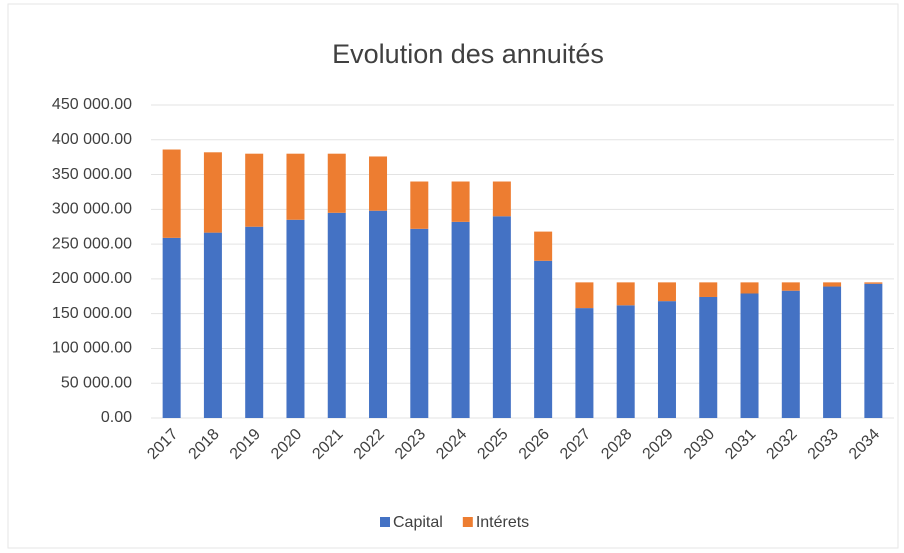 The width and height of the screenshot is (904, 553). Describe the element at coordinates (468, 54) in the screenshot. I see `chart-title: Evolution des annuités` at that location.